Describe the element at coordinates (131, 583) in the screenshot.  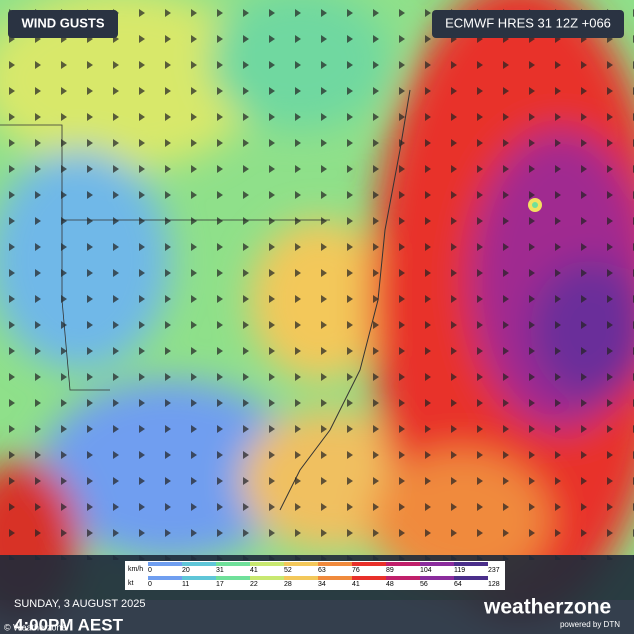
I see `legend-unit: kt` at that location.